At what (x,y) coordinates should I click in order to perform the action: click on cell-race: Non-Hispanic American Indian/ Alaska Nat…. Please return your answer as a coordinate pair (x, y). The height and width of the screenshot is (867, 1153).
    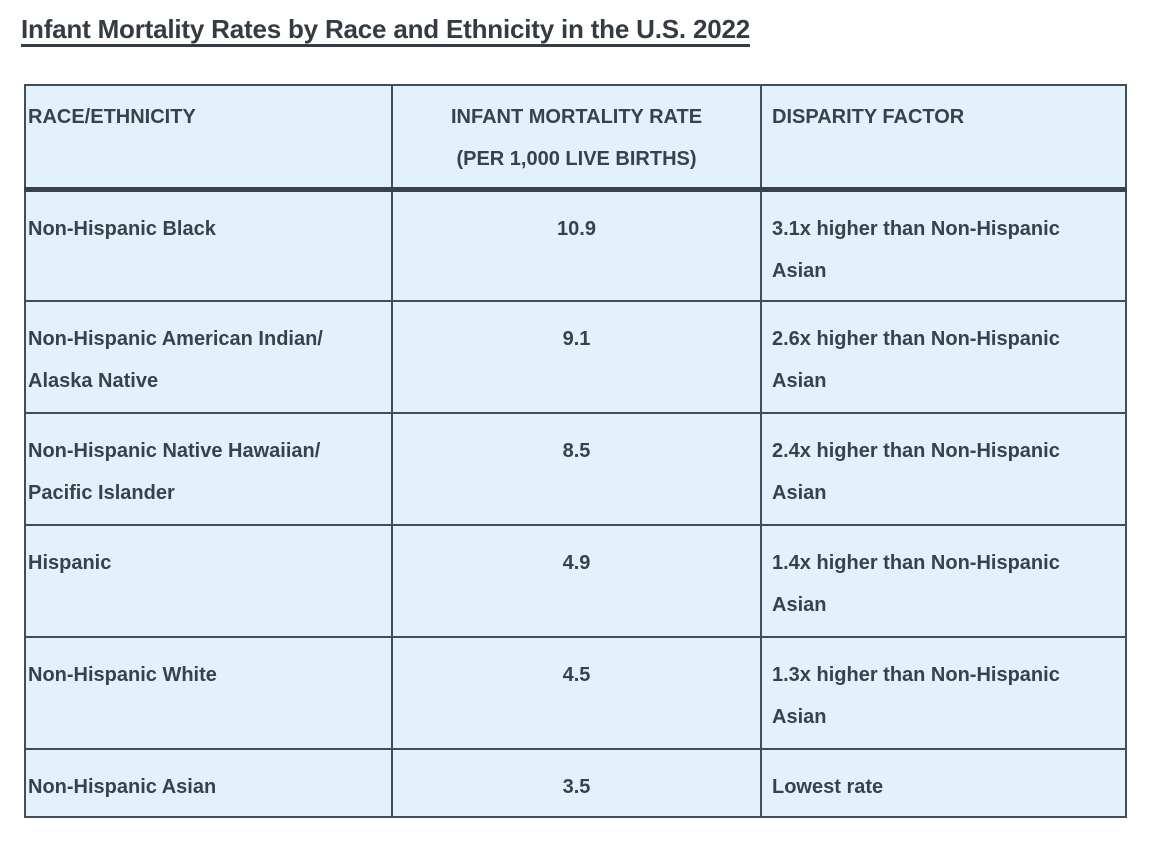
    Looking at the image, I should click on (208, 357).